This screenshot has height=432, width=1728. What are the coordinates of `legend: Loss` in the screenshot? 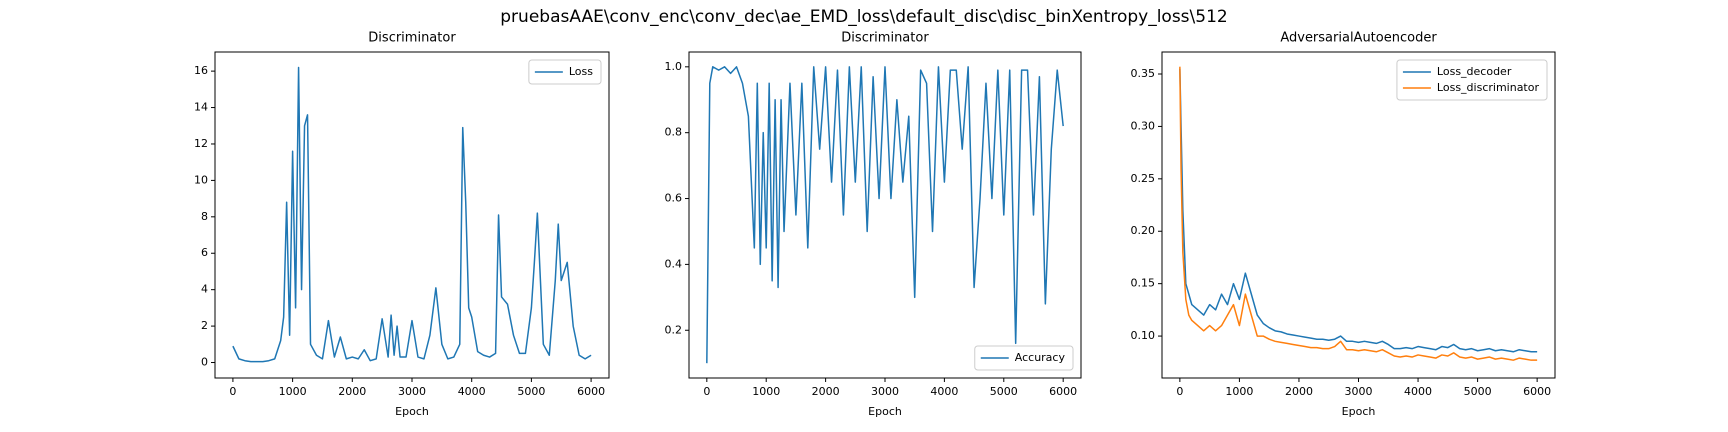 It's located at (565, 72).